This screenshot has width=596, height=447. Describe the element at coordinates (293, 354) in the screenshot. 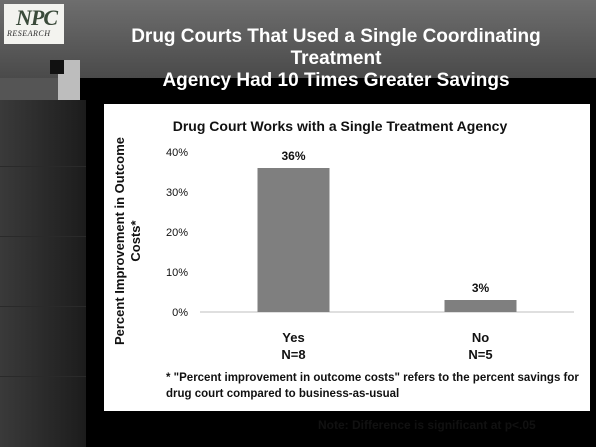

I see `x-sample-size-label: N=8` at that location.